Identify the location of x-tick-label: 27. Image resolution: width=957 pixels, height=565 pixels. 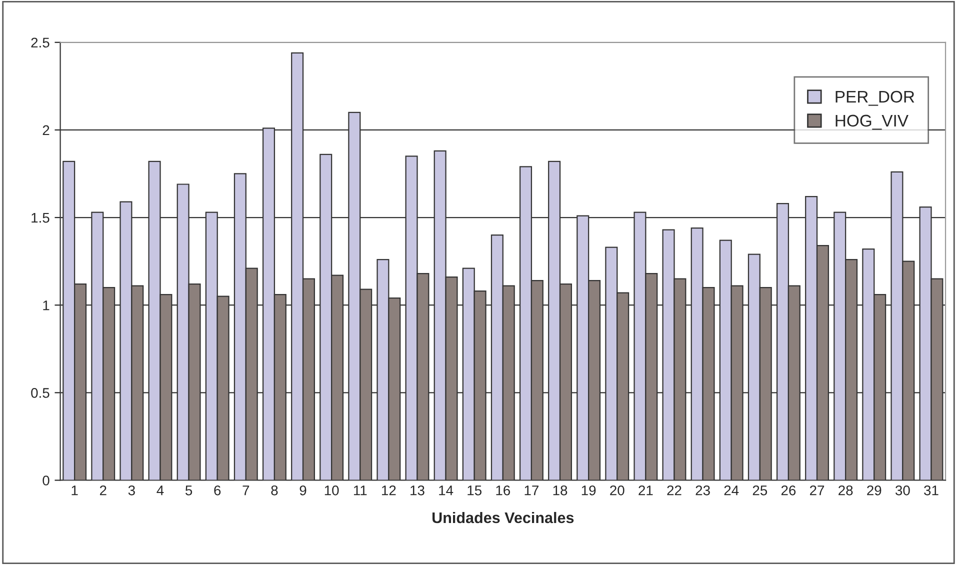
(817, 490).